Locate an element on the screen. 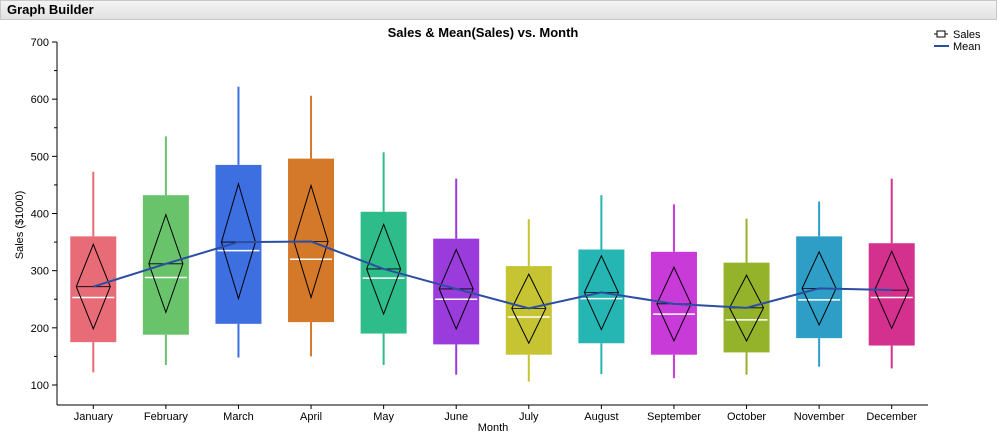  box-october is located at coordinates (746, 296).